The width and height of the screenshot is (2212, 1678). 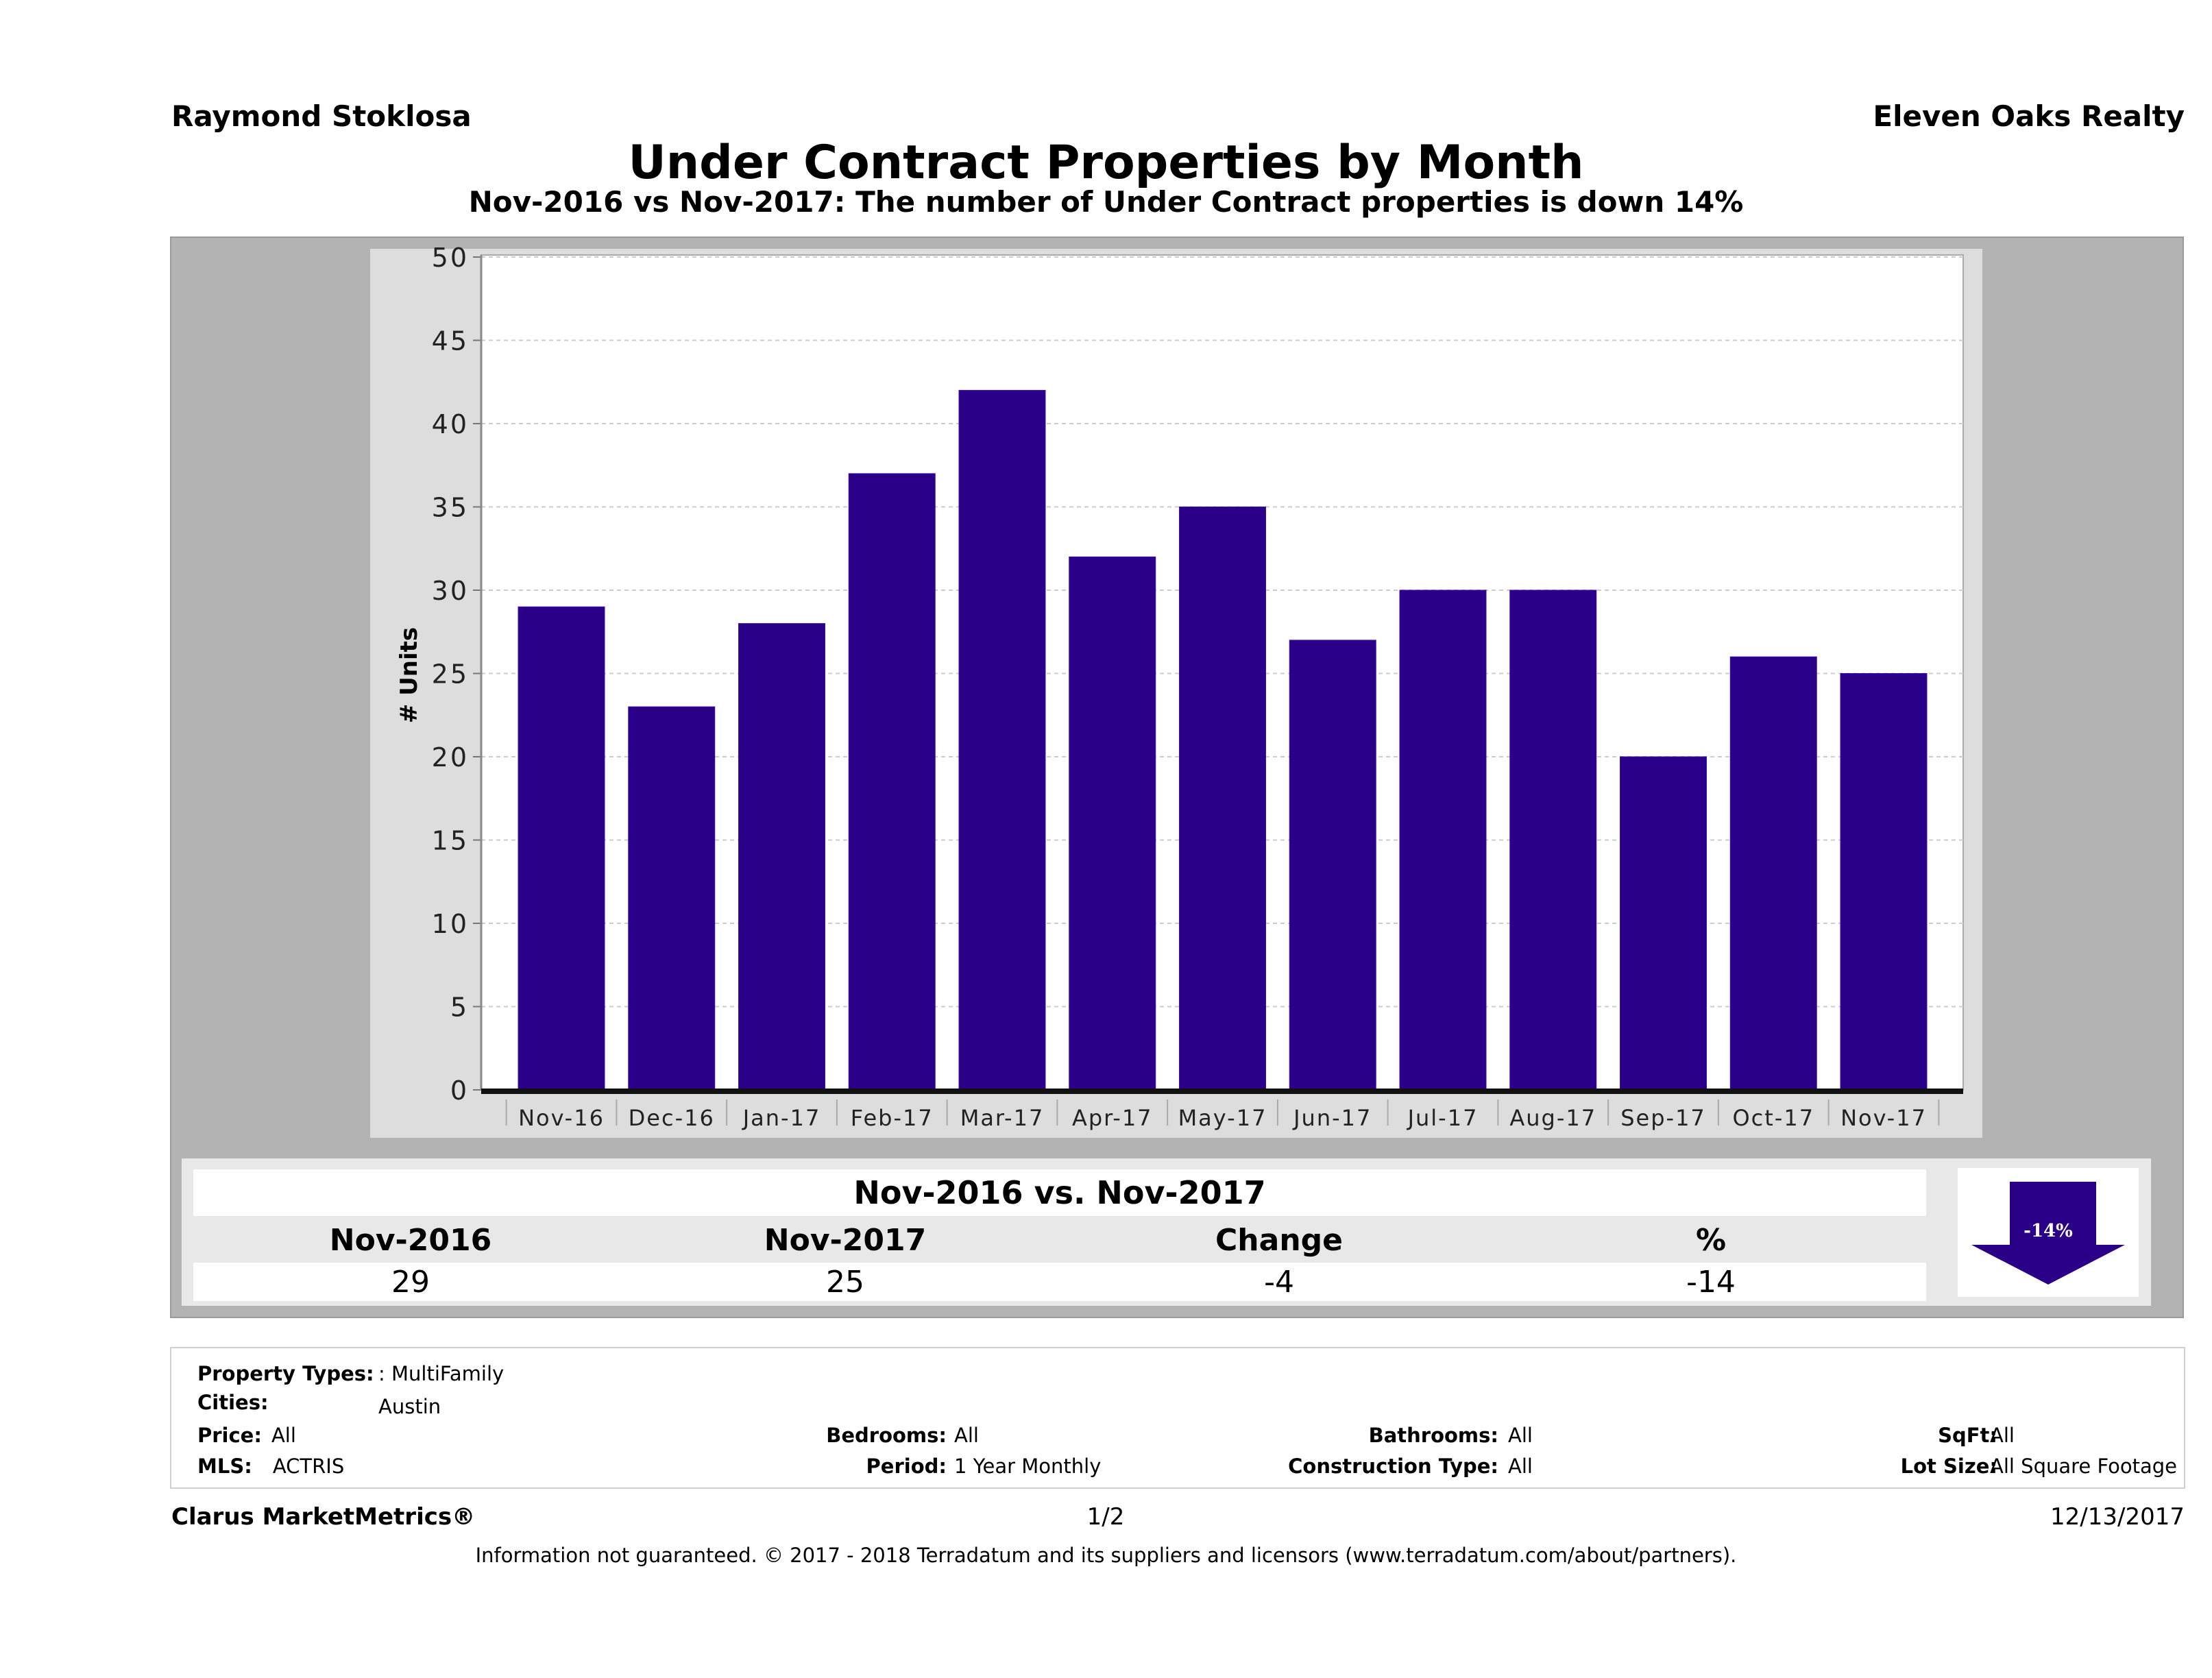 I want to click on summary-header: Nov-2017, so click(x=846, y=1240).